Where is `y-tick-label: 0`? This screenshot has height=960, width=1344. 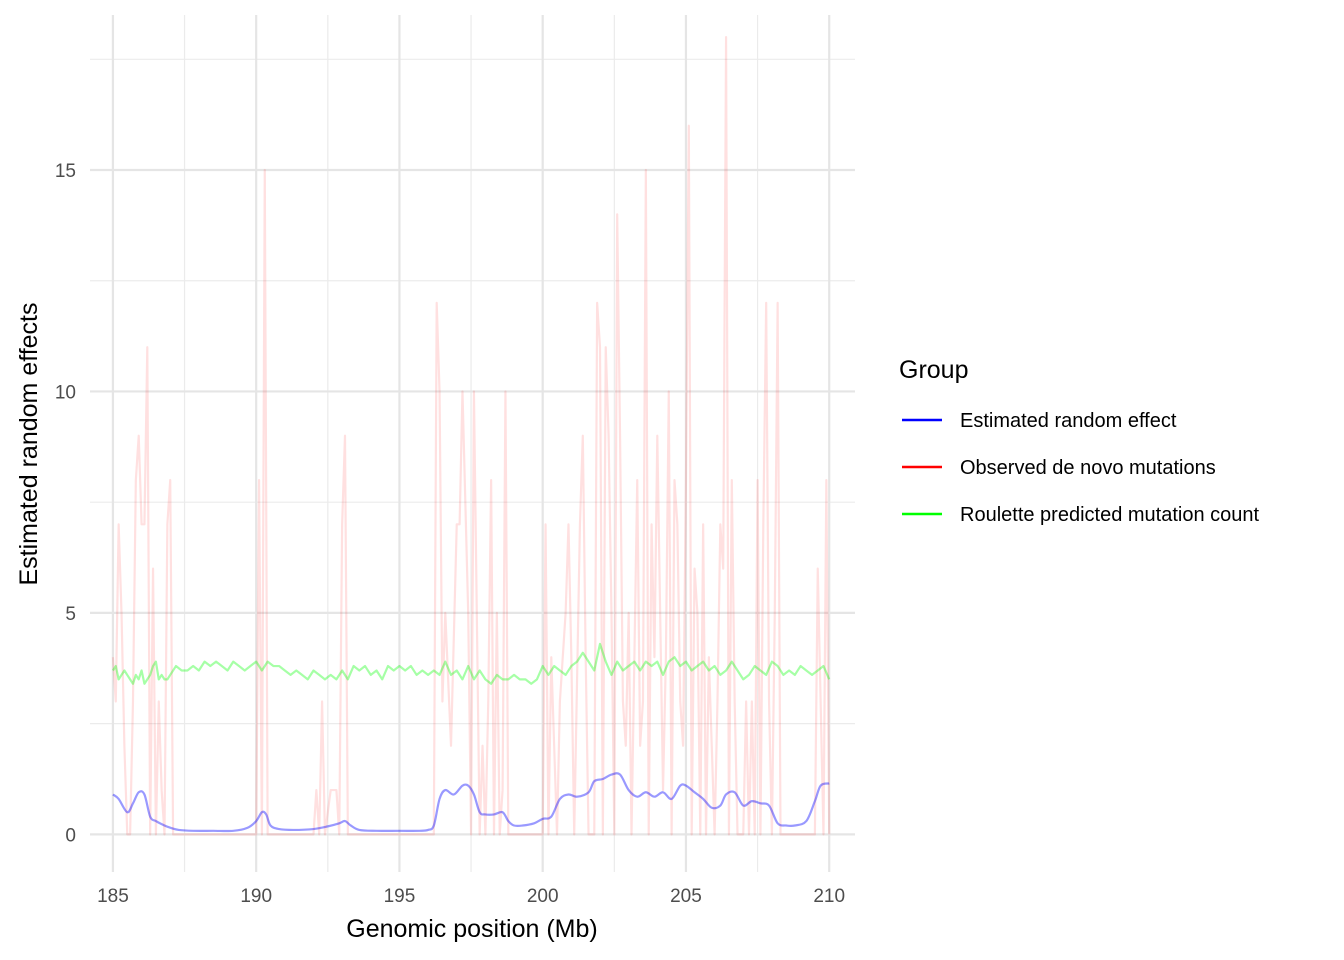 y-tick-label: 0 is located at coordinates (70, 835).